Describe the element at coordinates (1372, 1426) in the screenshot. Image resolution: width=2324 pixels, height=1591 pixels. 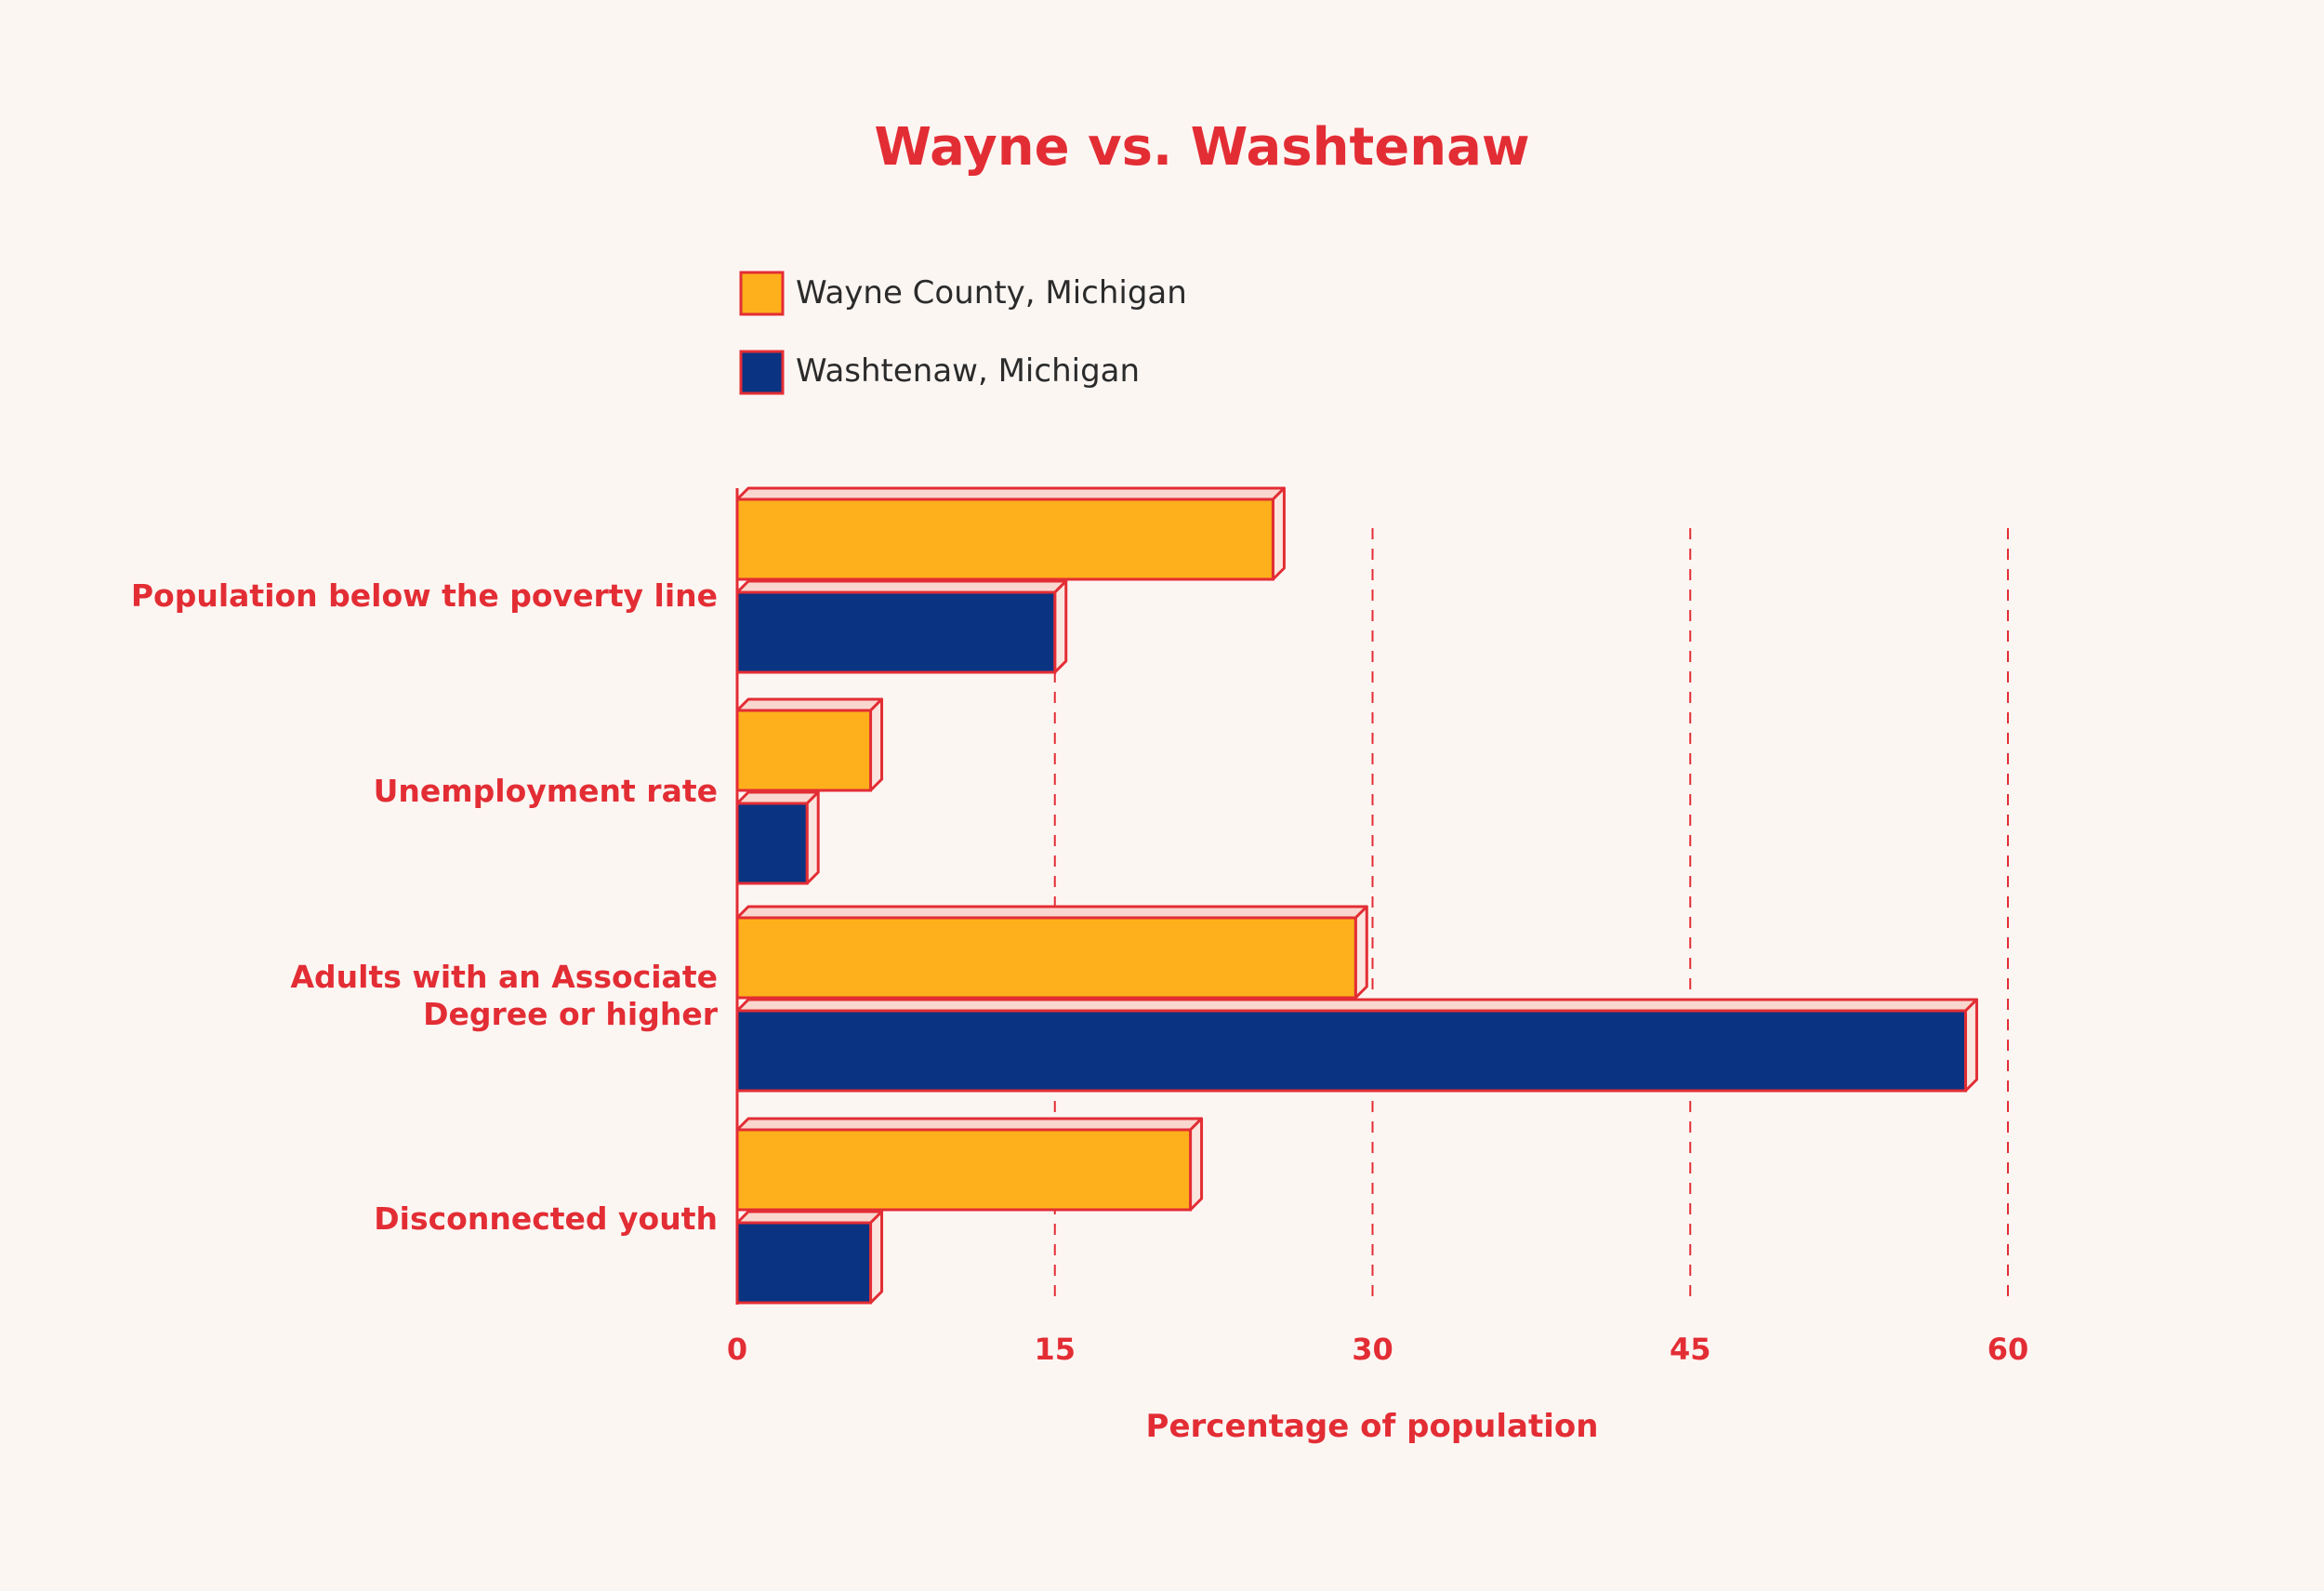
I see `x-axis-label: Percentage of population` at that location.